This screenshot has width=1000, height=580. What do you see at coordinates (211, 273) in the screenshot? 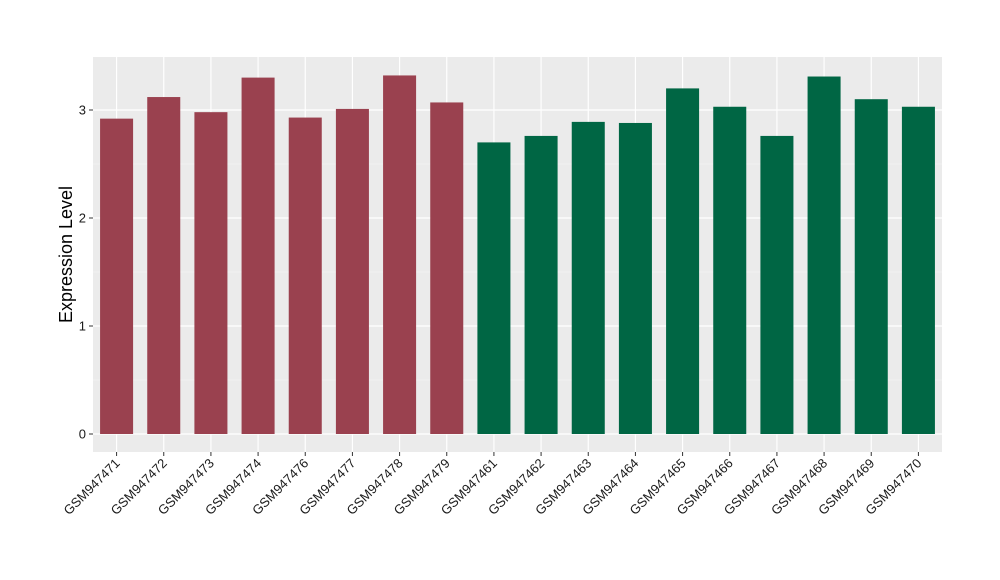
I see `bar-GSM947473` at bounding box center [211, 273].